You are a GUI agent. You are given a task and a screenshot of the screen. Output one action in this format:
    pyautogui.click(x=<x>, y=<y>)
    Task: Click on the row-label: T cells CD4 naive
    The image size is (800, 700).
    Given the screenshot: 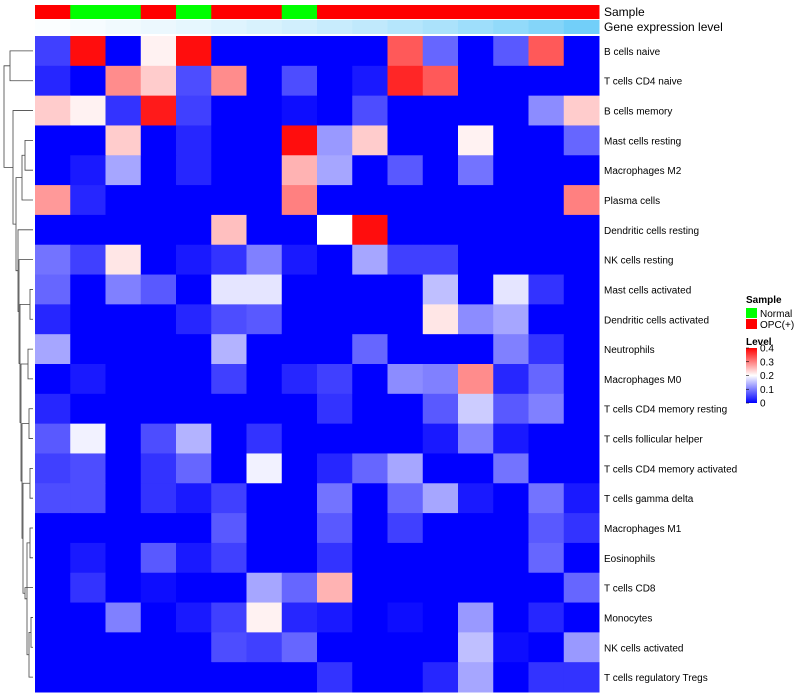 What is the action you would take?
    pyautogui.click(x=643, y=82)
    